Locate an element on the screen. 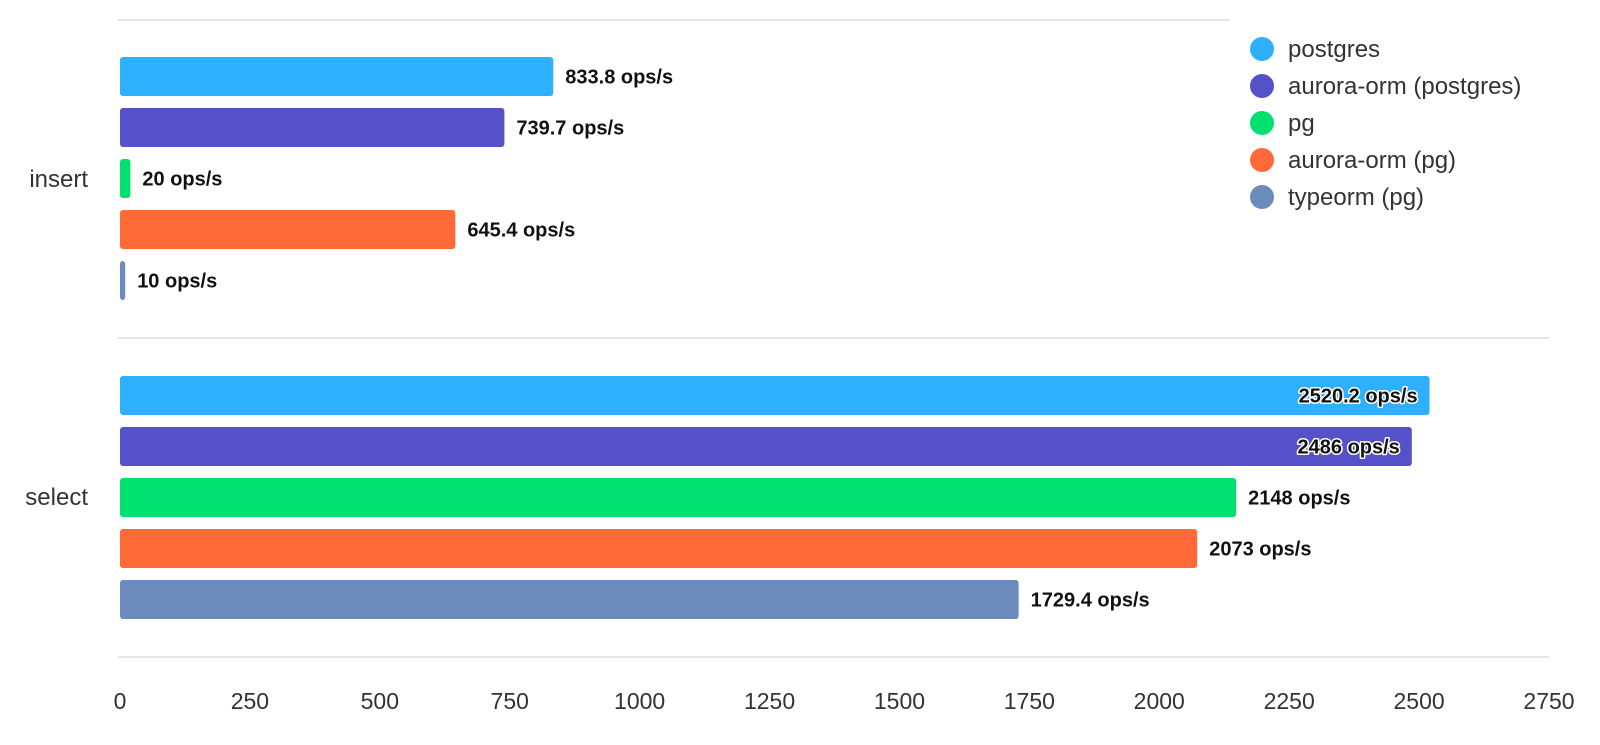 The image size is (1600, 745). x-tick-label: 2250 is located at coordinates (1289, 701).